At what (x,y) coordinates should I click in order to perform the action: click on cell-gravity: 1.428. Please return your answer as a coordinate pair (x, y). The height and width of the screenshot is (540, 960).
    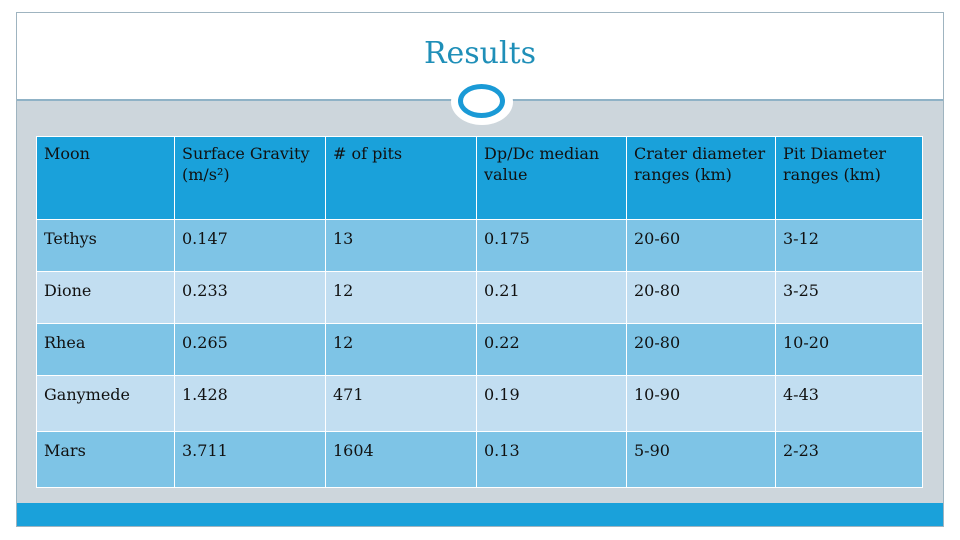
    Looking at the image, I should click on (250, 403).